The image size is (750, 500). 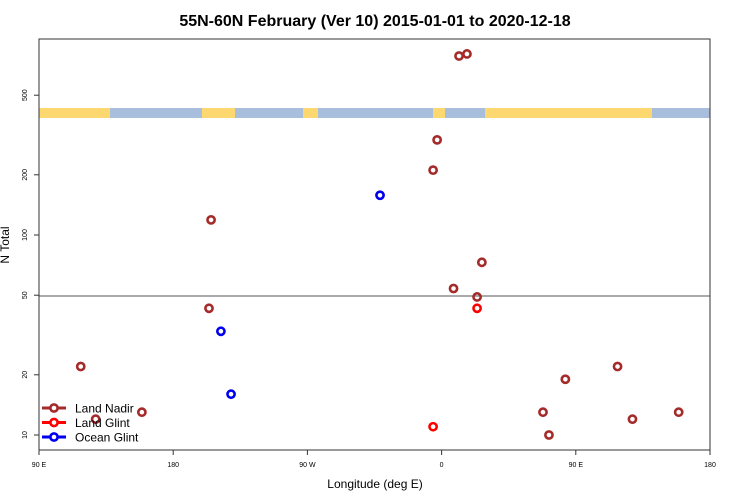 What do you see at coordinates (25, 175) in the screenshot?
I see `y-tick-label: 200` at bounding box center [25, 175].